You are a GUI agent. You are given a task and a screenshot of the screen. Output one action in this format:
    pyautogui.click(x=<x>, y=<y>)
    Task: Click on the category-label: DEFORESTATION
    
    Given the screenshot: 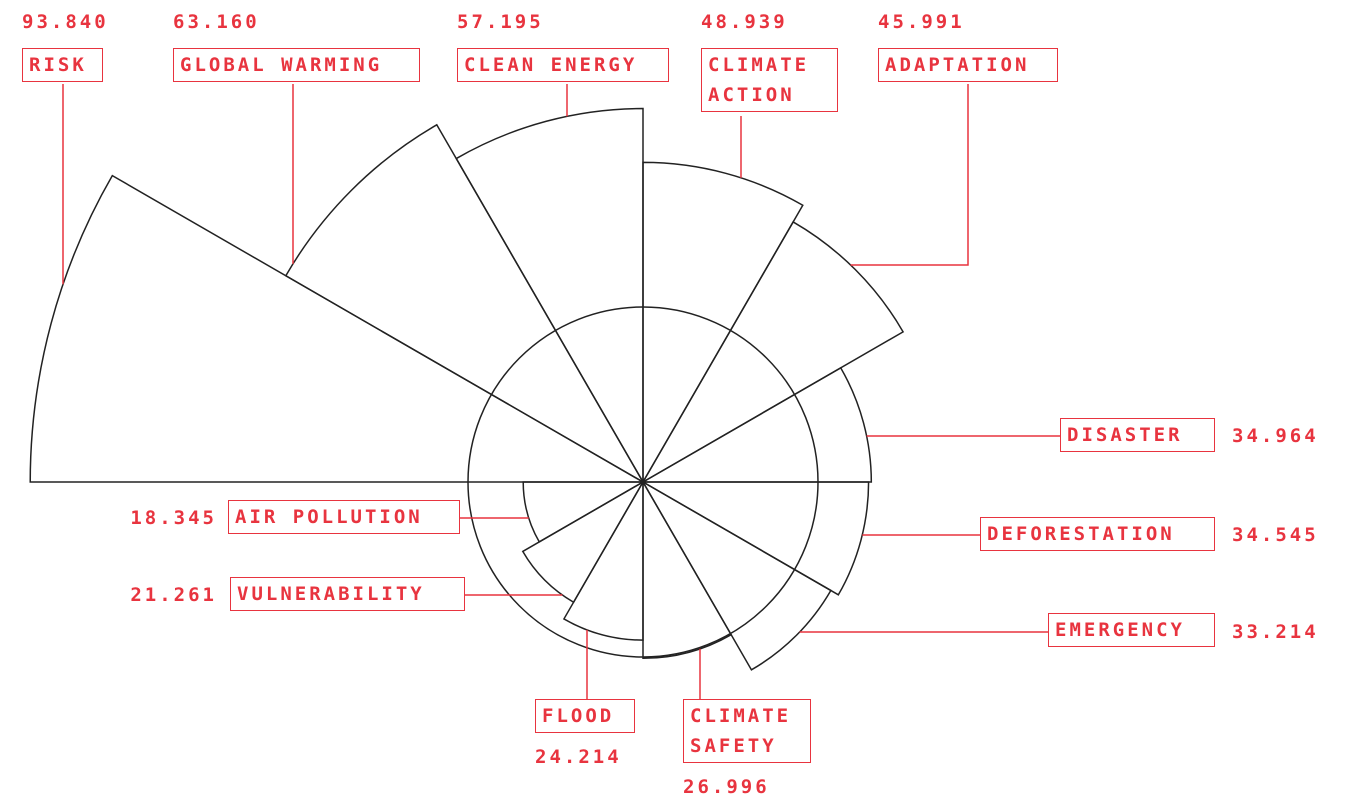 What is the action you would take?
    pyautogui.click(x=1097, y=534)
    